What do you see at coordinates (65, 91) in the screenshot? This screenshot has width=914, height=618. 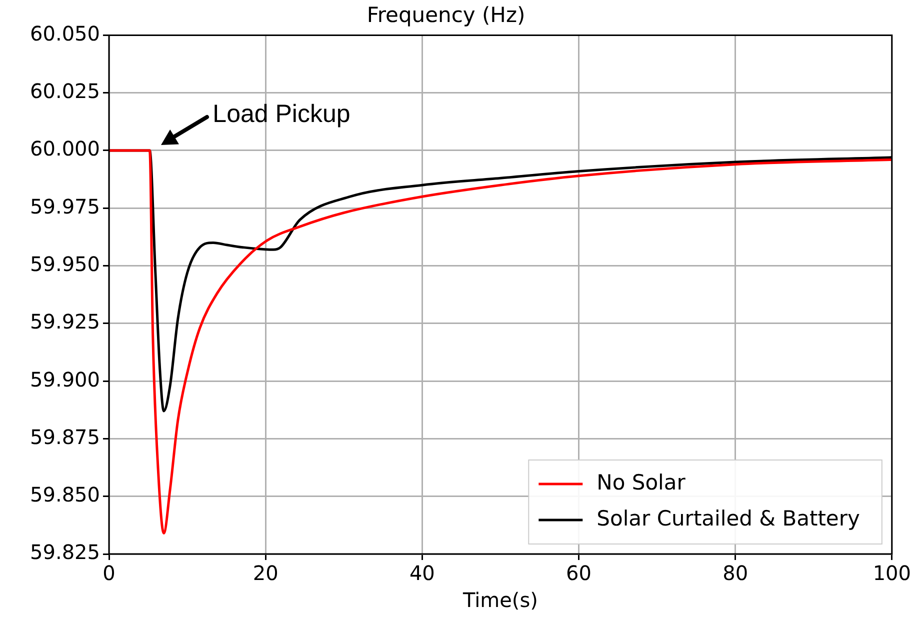 I see `y-tick-label: 60.025` at bounding box center [65, 91].